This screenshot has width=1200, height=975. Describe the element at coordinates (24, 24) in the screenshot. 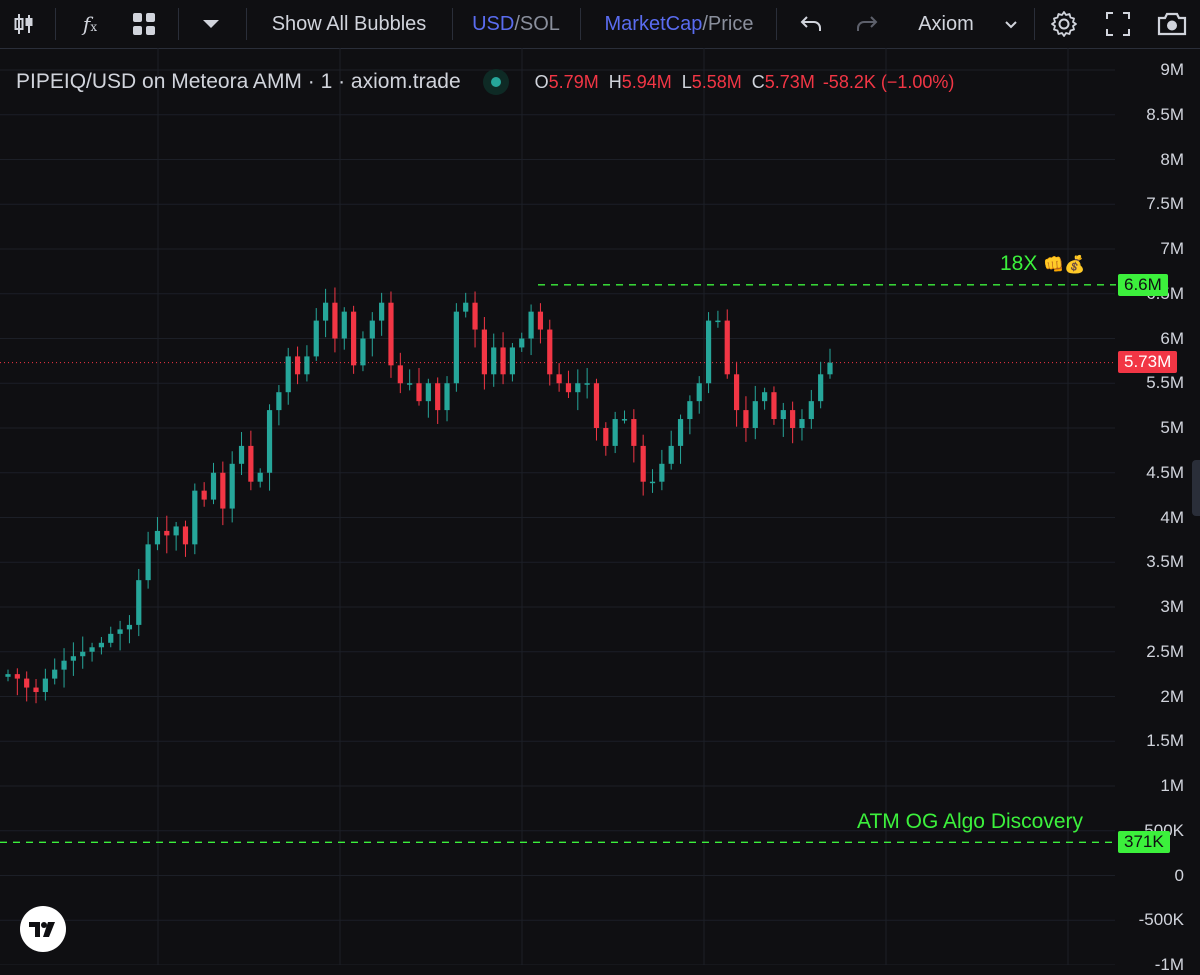

I see `candles-icon` at that location.